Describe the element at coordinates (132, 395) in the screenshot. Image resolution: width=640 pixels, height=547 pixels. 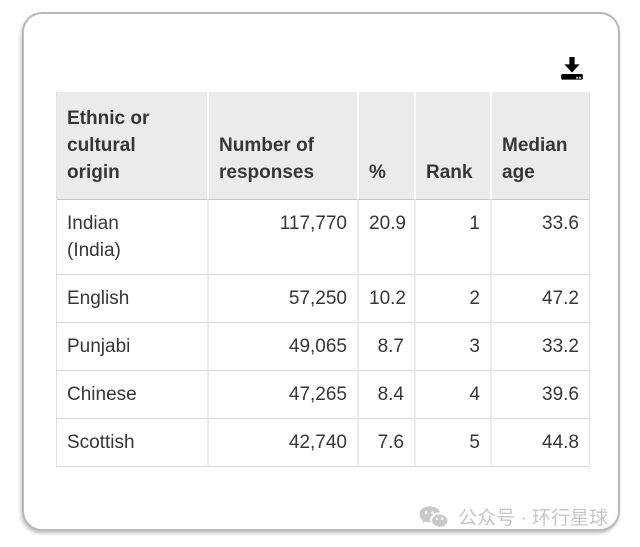
I see `cell-origin: Chinese` at that location.